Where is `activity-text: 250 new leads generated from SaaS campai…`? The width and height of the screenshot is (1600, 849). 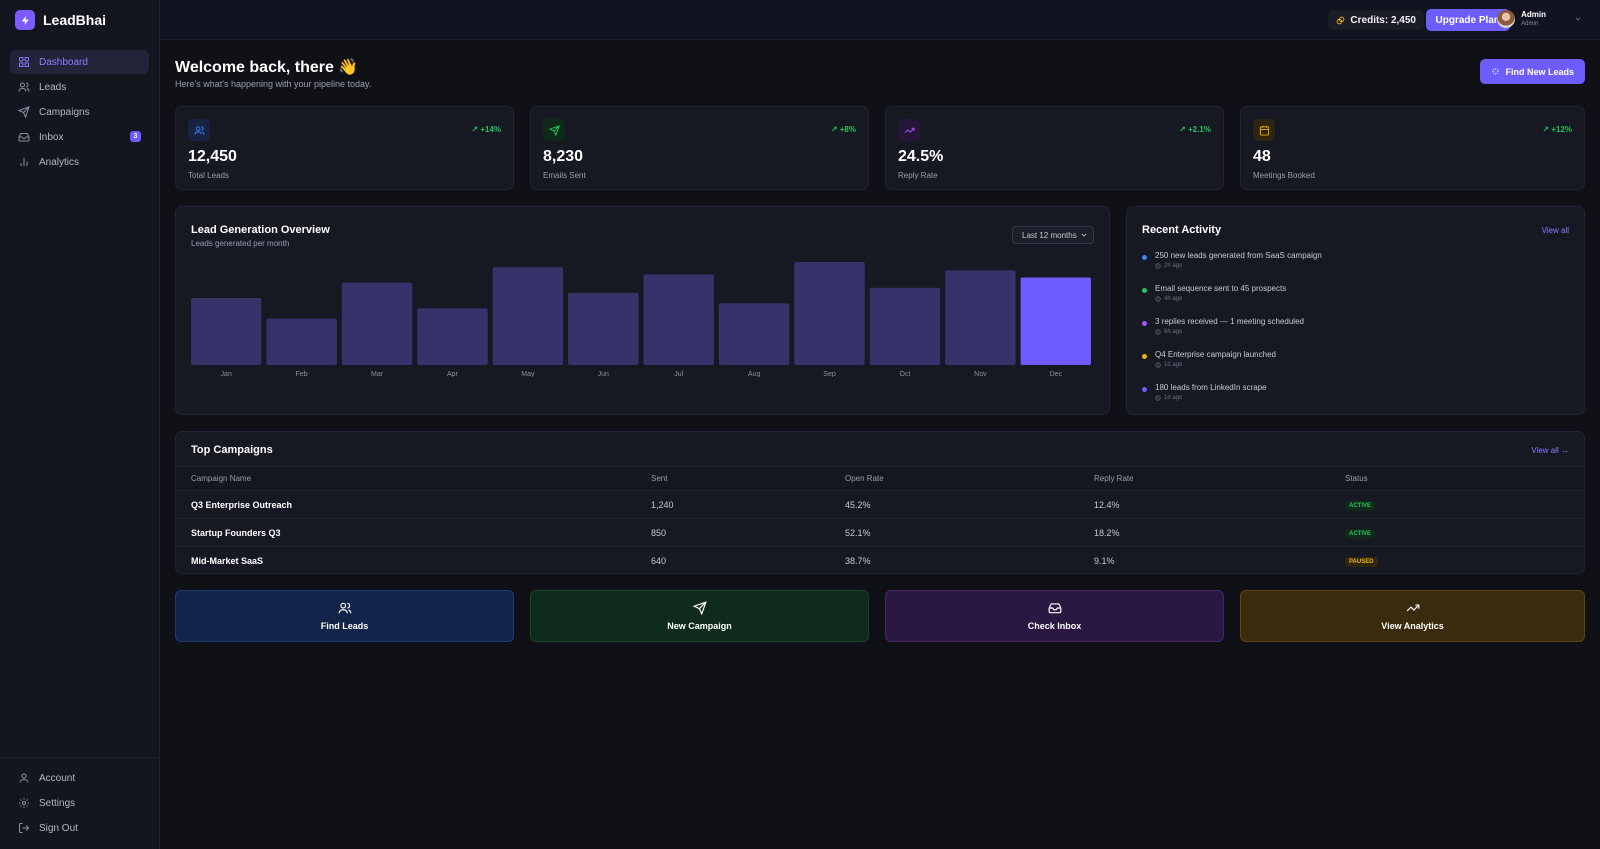
activity-text: 250 new leads generated from SaaS campai… is located at coordinates (1238, 255).